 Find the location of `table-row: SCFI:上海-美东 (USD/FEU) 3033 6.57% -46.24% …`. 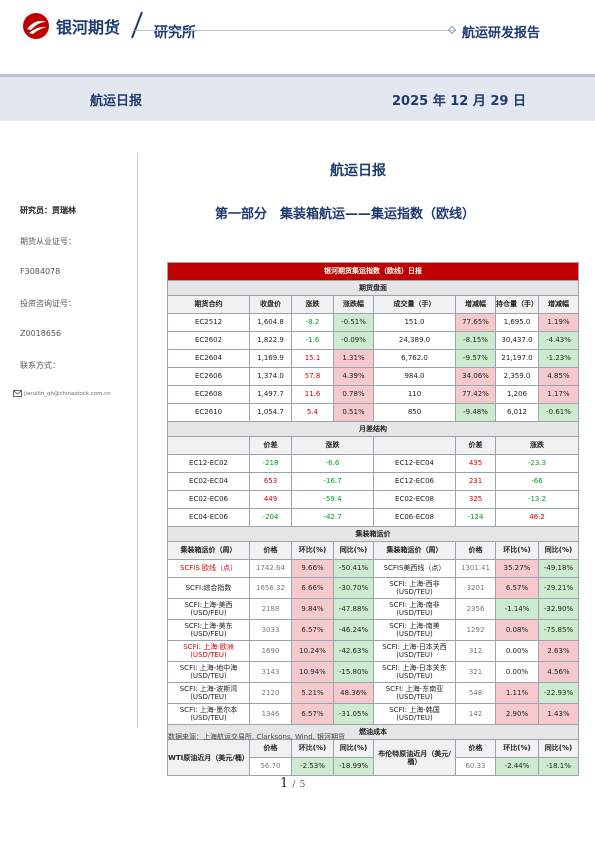

table-row: SCFI:上海-美东 (USD/FEU) 3033 6.57% -46.24% … is located at coordinates (373, 630).